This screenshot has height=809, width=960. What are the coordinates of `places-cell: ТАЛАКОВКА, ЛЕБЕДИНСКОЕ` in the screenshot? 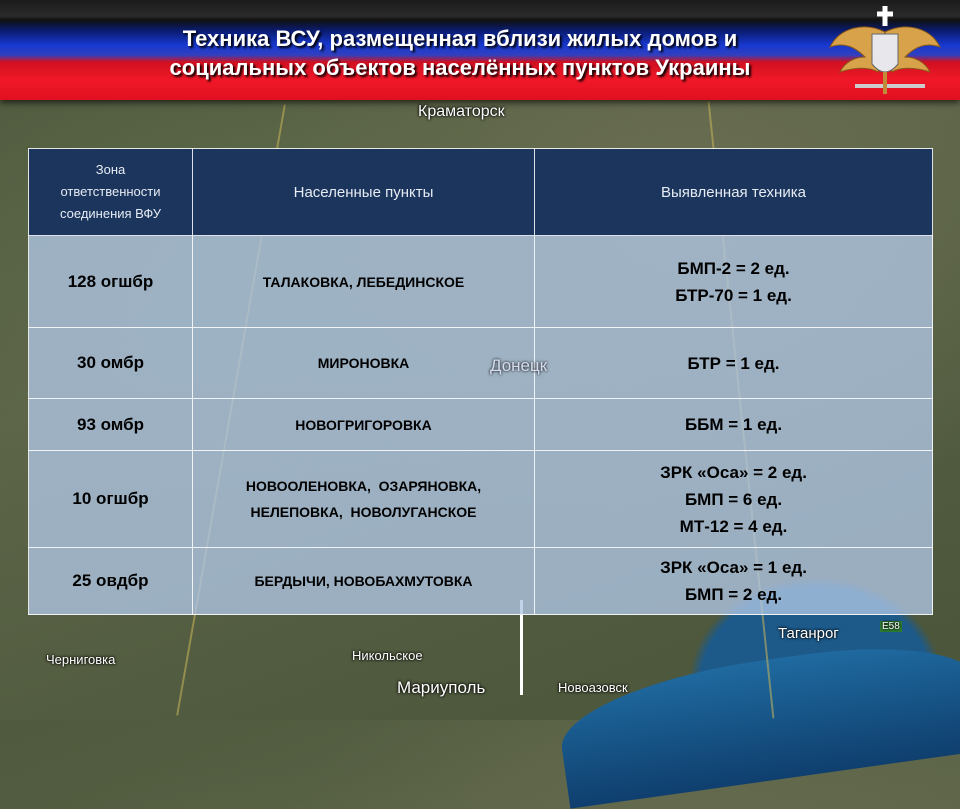 It's located at (363, 281).